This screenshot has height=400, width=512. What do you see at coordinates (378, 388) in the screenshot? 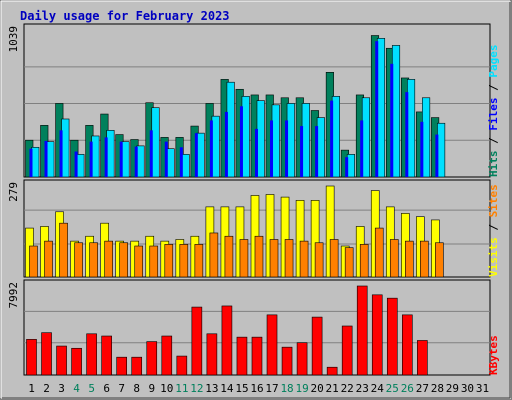
I see `day-label-24: 24` at bounding box center [378, 388].